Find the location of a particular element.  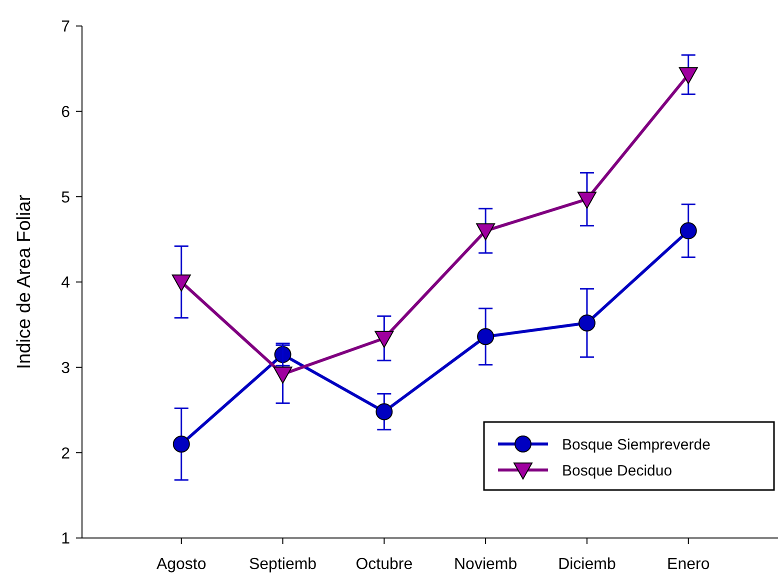

legend-label: Bosque Deciduo is located at coordinates (617, 471).